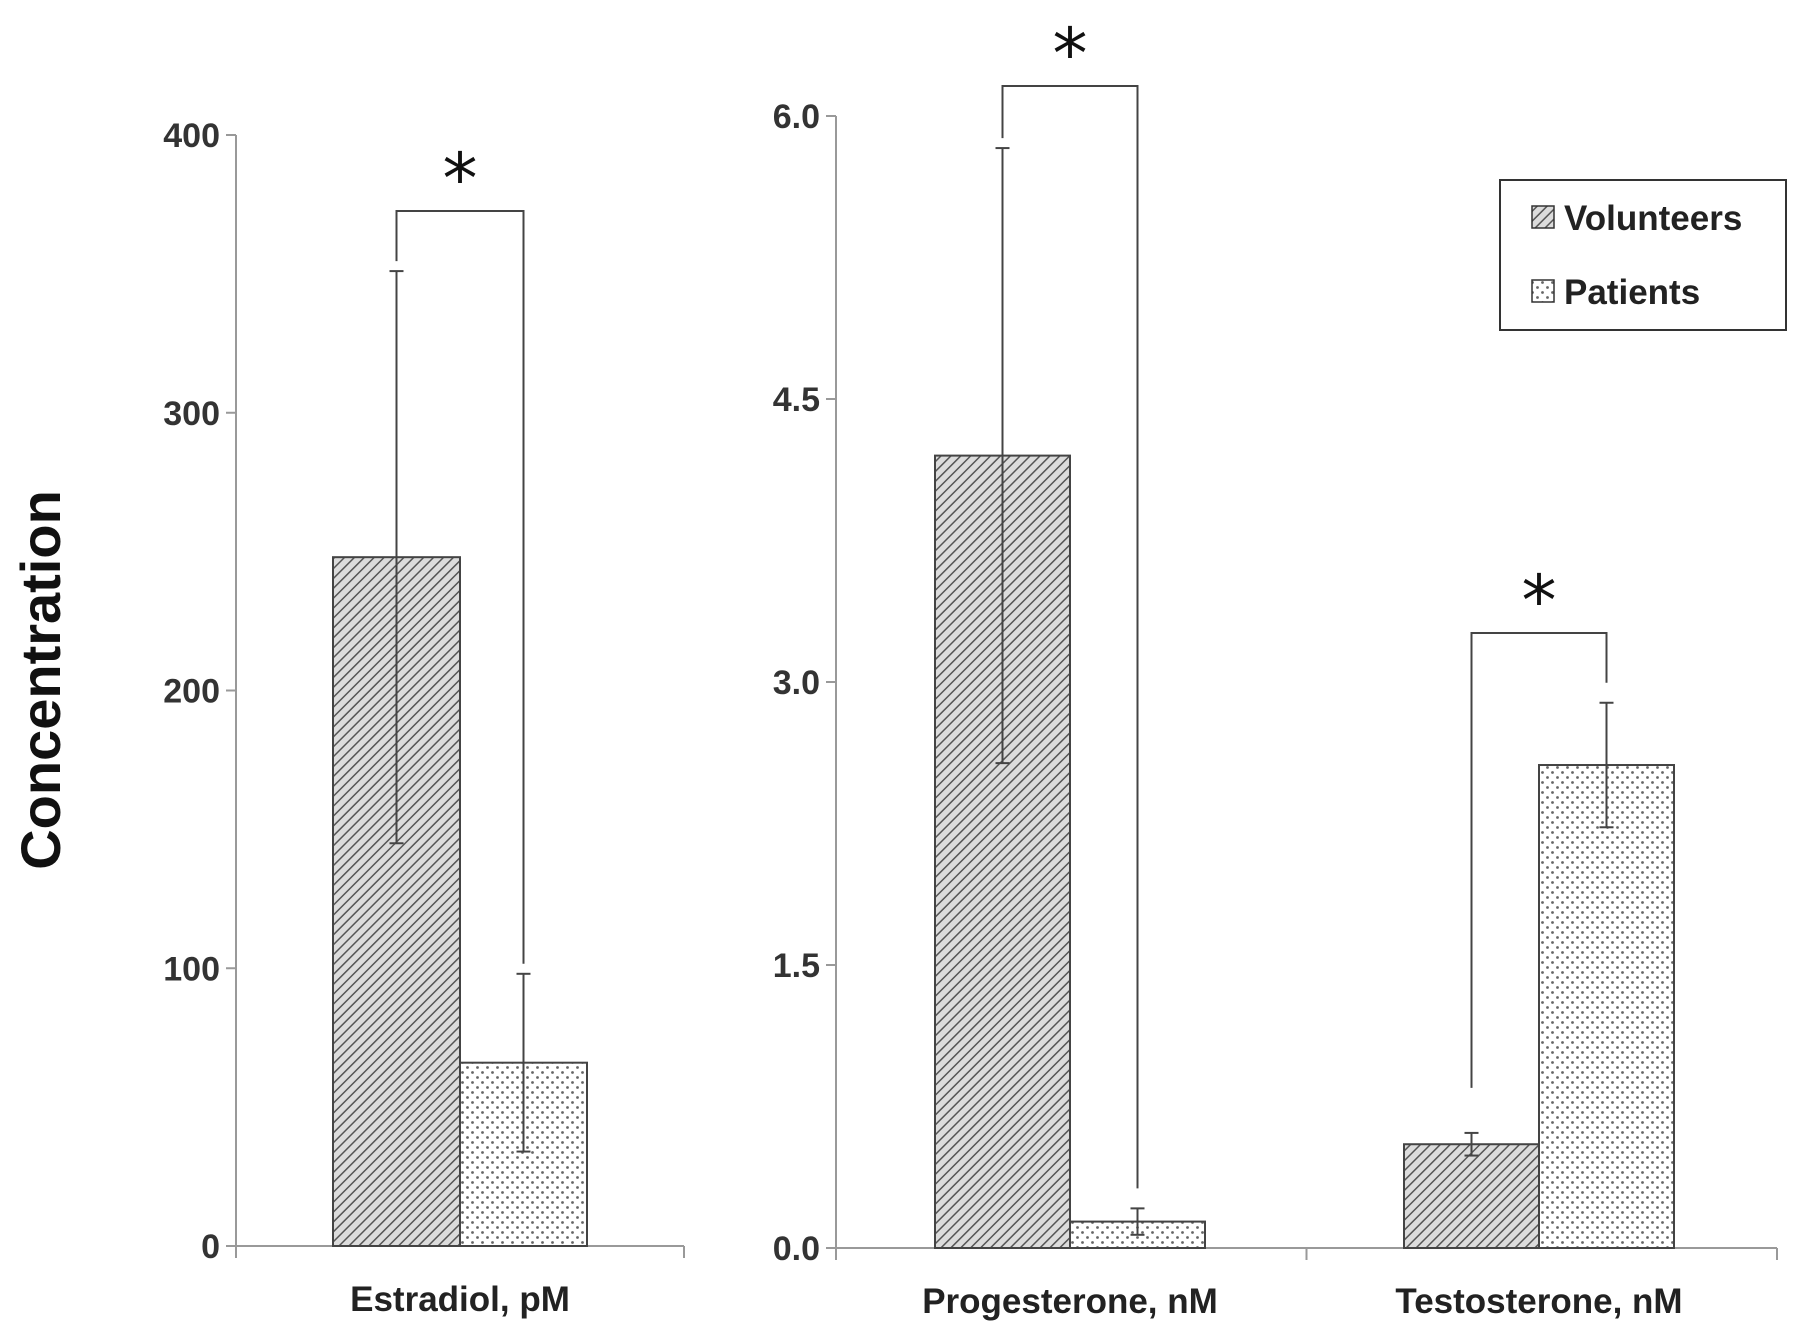  Describe the element at coordinates (796, 683) in the screenshot. I see `y-tick-label: 3.0` at that location.